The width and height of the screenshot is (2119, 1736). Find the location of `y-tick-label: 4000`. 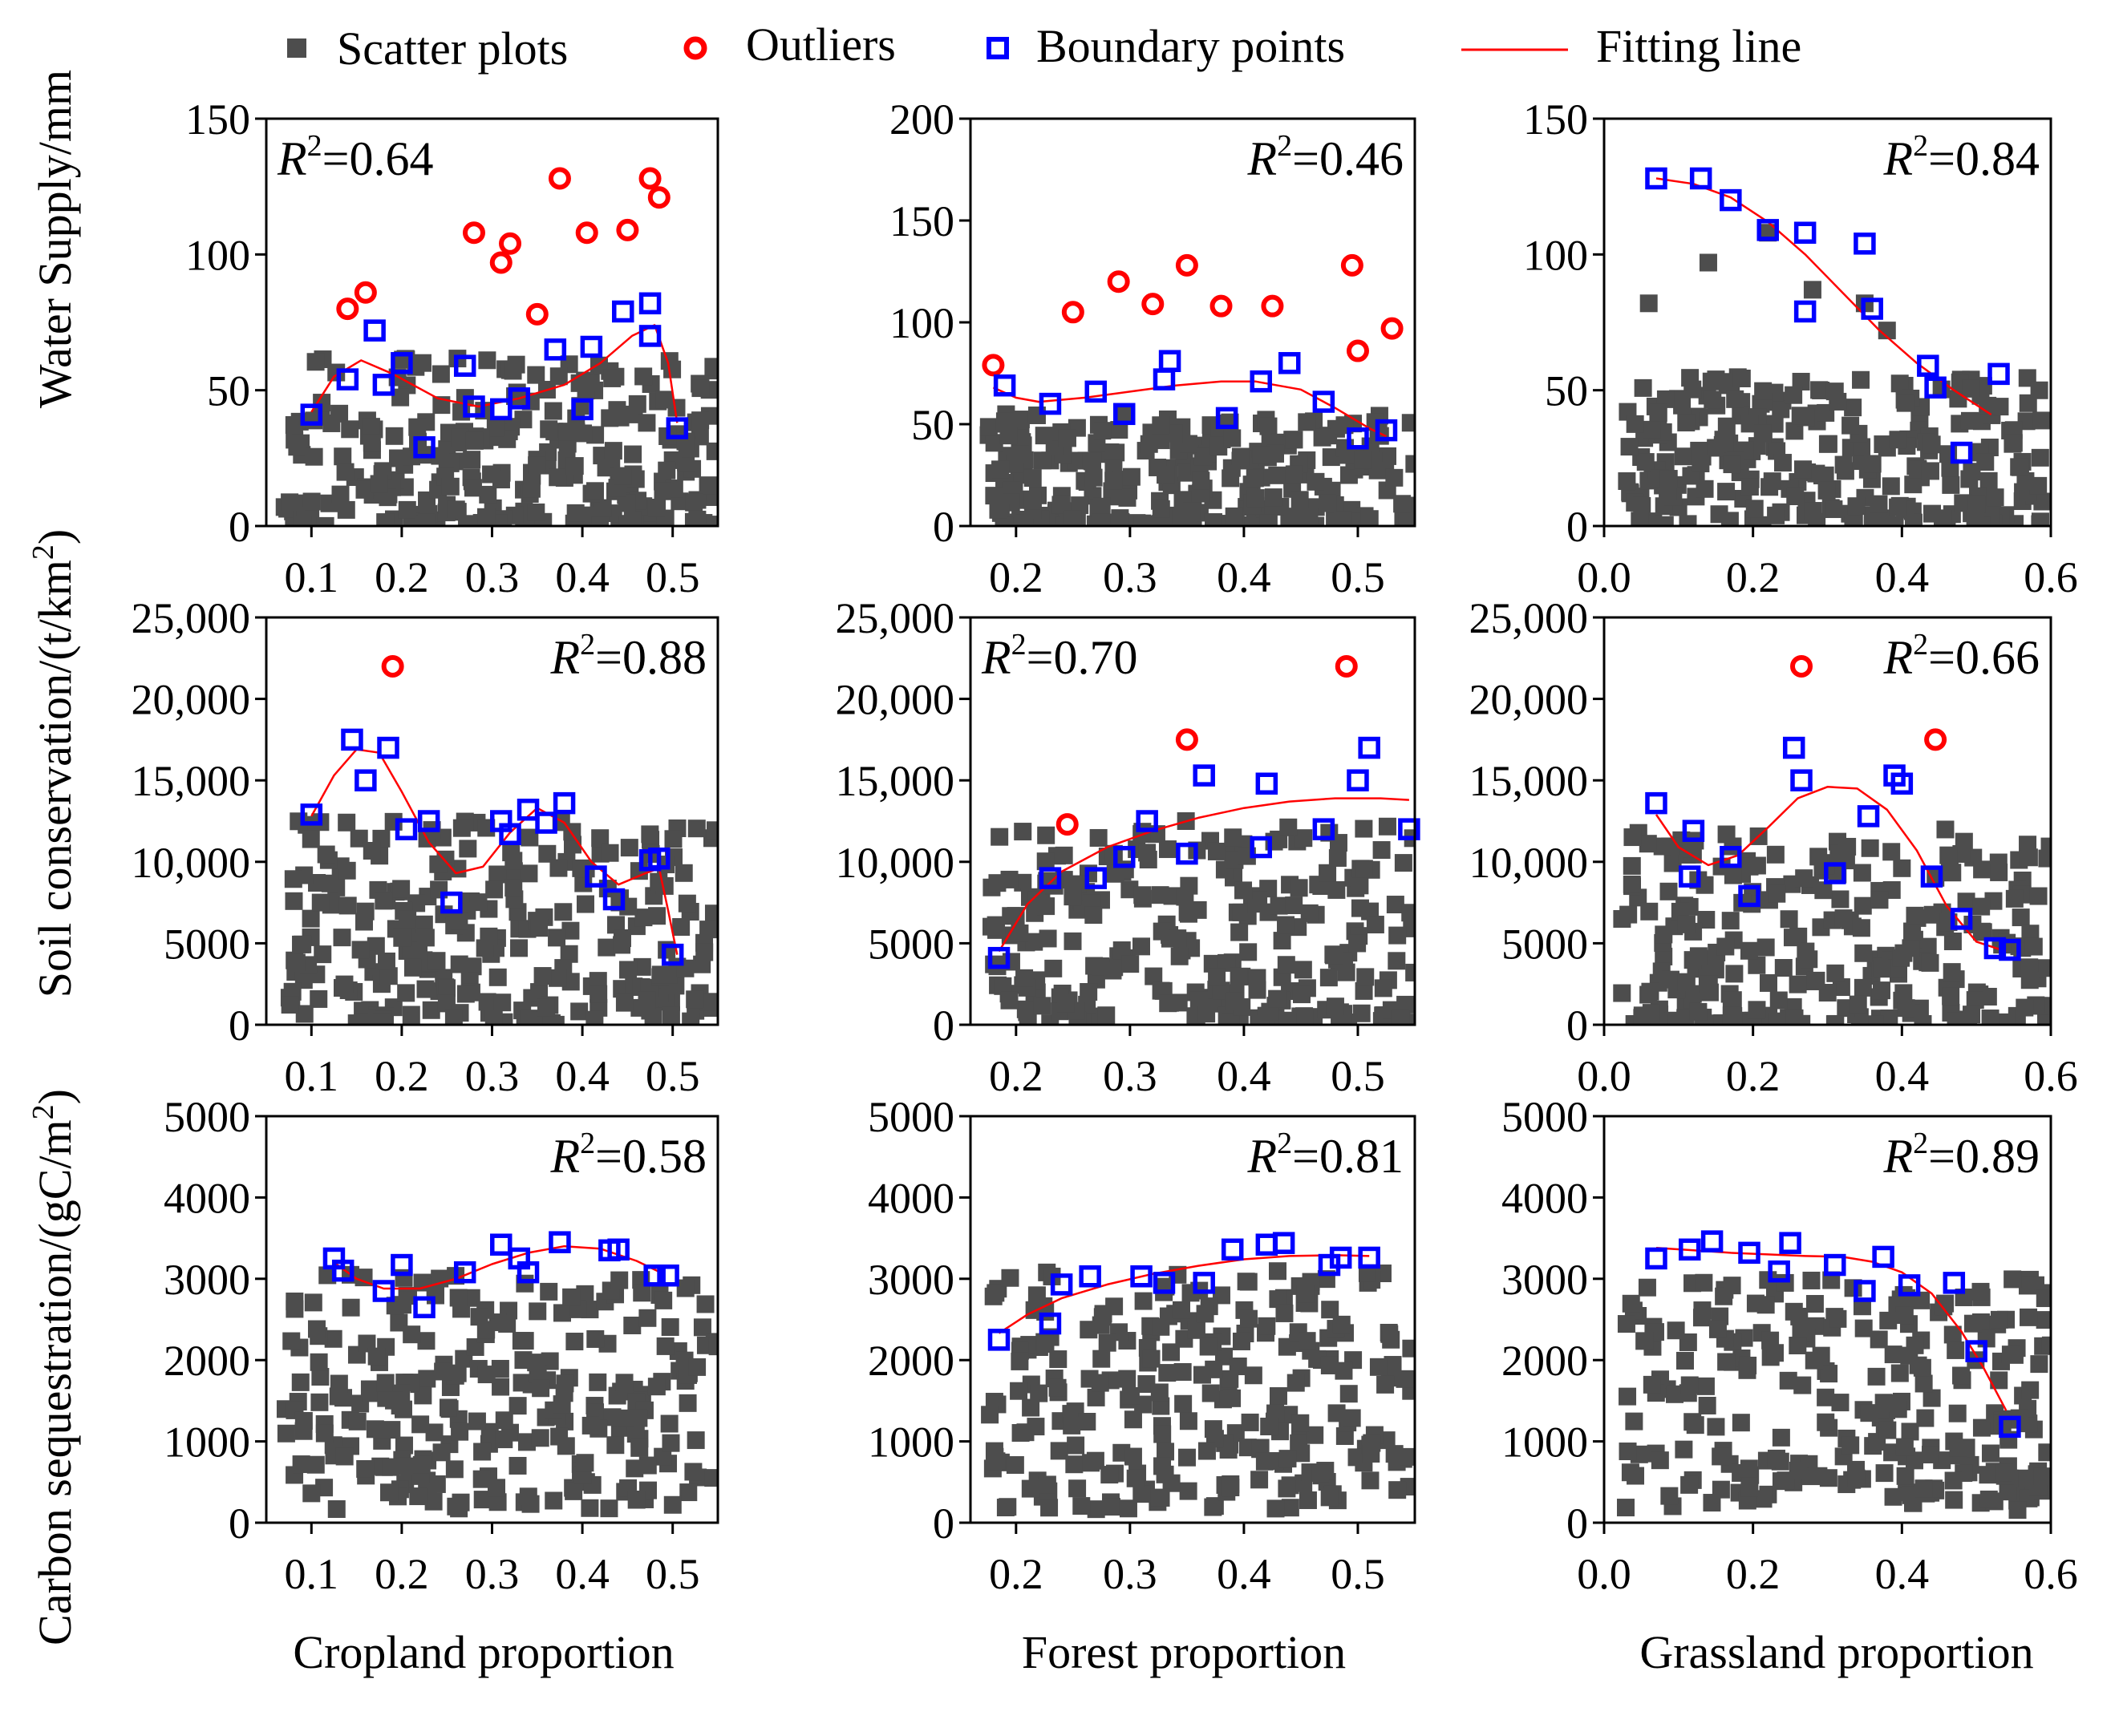

y-tick-label: 4000 is located at coordinates (1544, 1198).